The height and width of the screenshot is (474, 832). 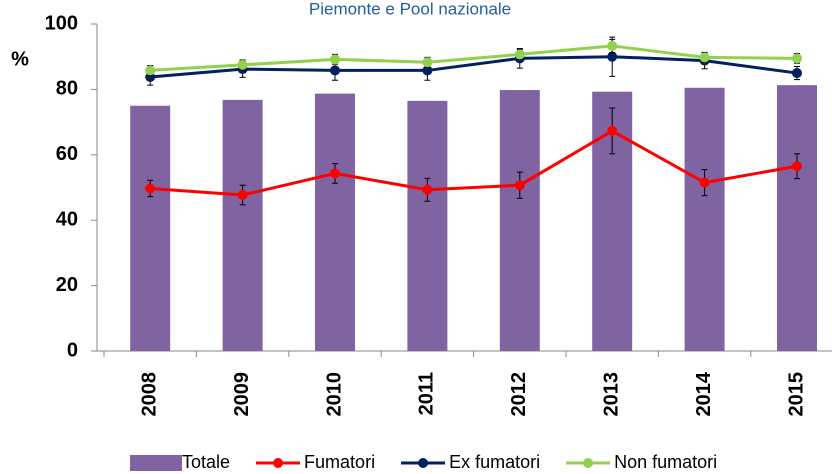 I want to click on x-tick-label: 2008, so click(x=149, y=394).